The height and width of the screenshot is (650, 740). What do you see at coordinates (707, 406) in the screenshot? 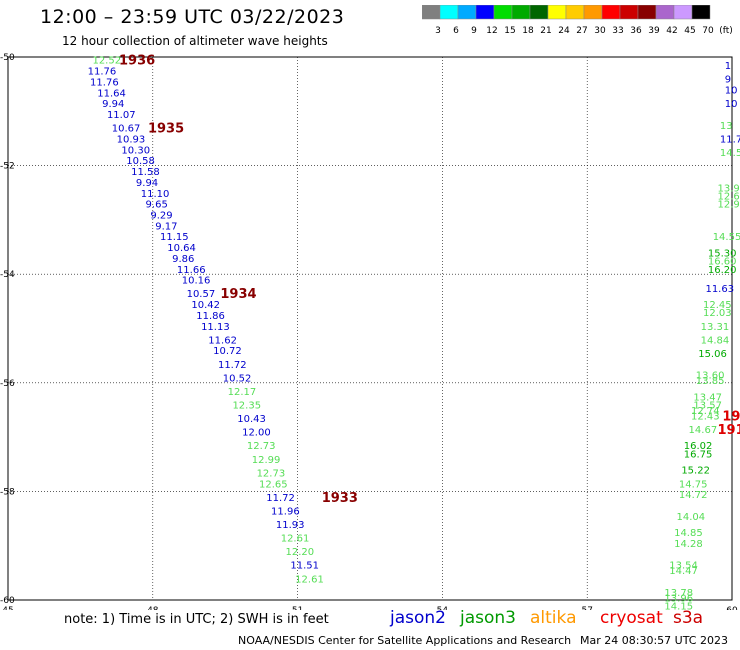
I see `wave-height-point: 13.57` at bounding box center [707, 406].